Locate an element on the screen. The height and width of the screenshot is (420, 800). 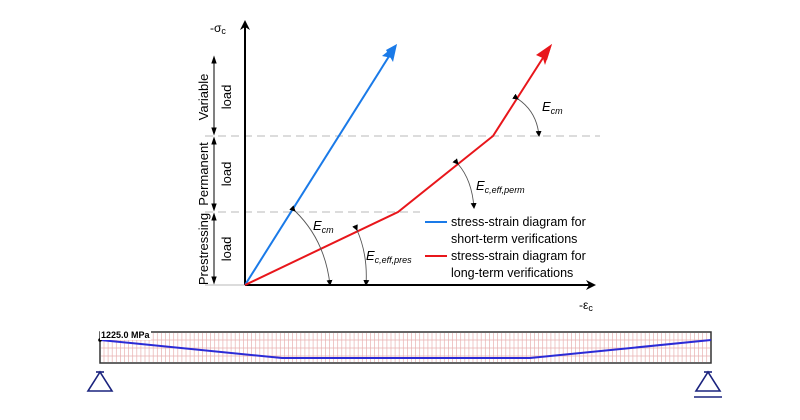
label-ecm-upper: Ecm is located at coordinates (552, 107).